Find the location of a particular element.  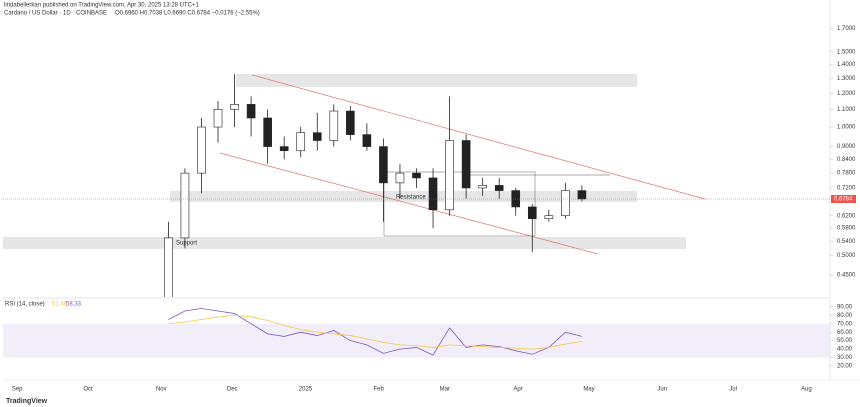

x-tick-label: May is located at coordinates (588, 390).